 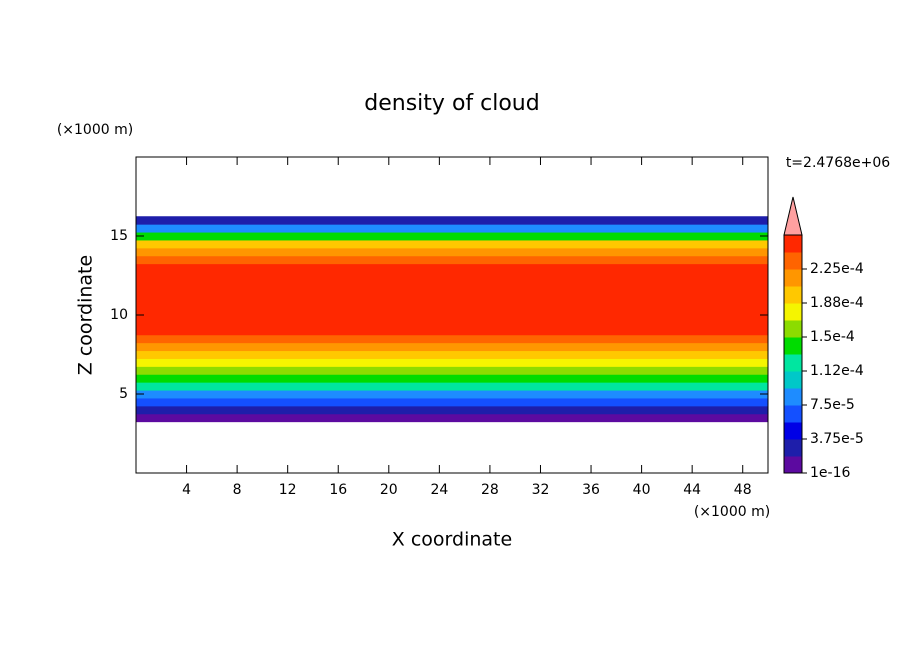 I want to click on colorbar-tick-label: 1.12e-4, so click(x=837, y=371).